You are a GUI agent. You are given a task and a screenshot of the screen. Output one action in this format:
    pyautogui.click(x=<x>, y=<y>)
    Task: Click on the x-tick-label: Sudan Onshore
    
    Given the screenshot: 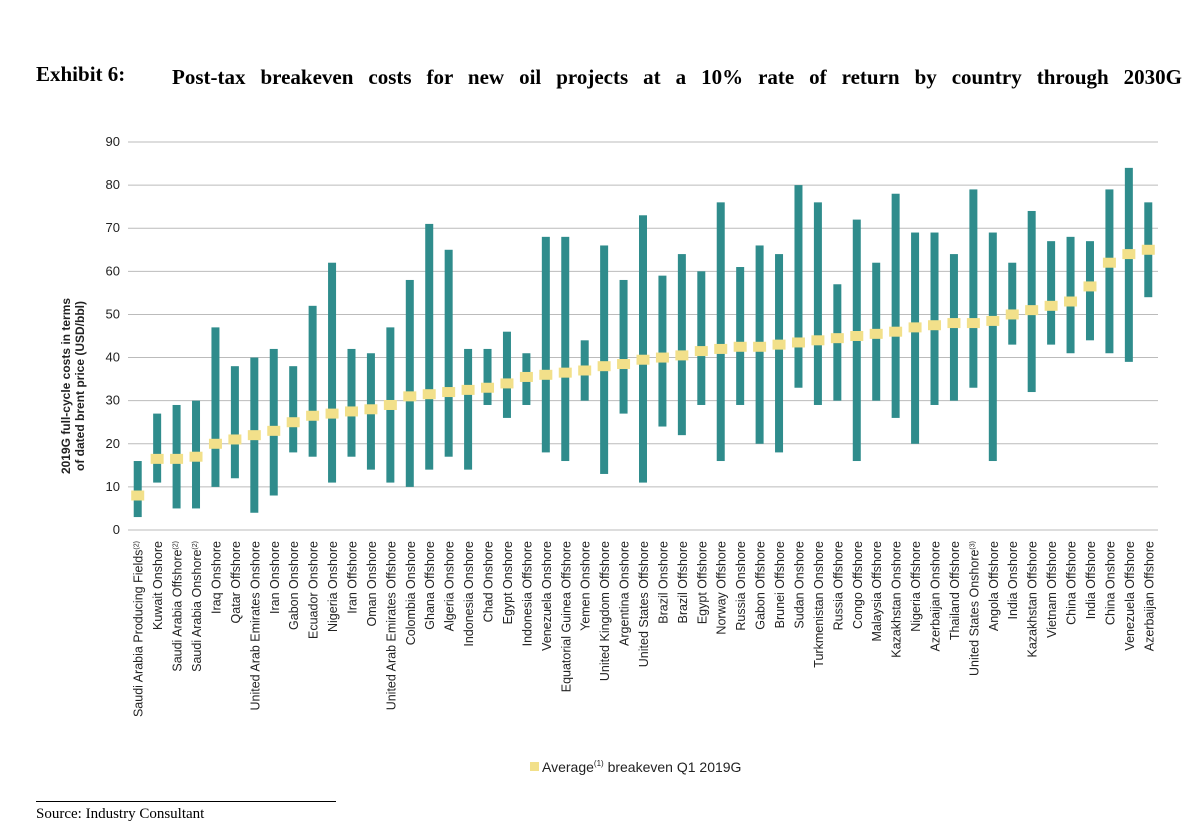 What is the action you would take?
    pyautogui.click(x=799, y=585)
    